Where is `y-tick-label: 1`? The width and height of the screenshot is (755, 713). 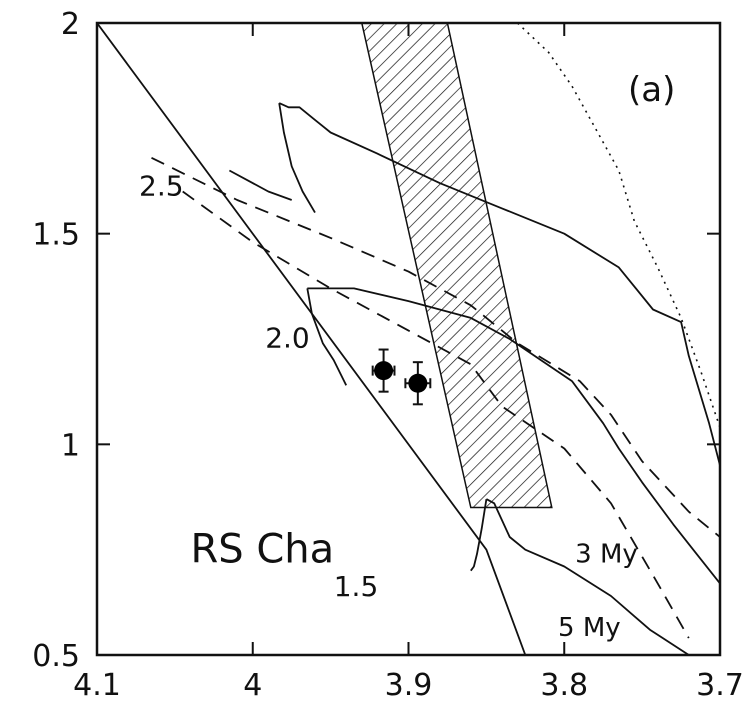 y-tick-label: 1 is located at coordinates (70, 445).